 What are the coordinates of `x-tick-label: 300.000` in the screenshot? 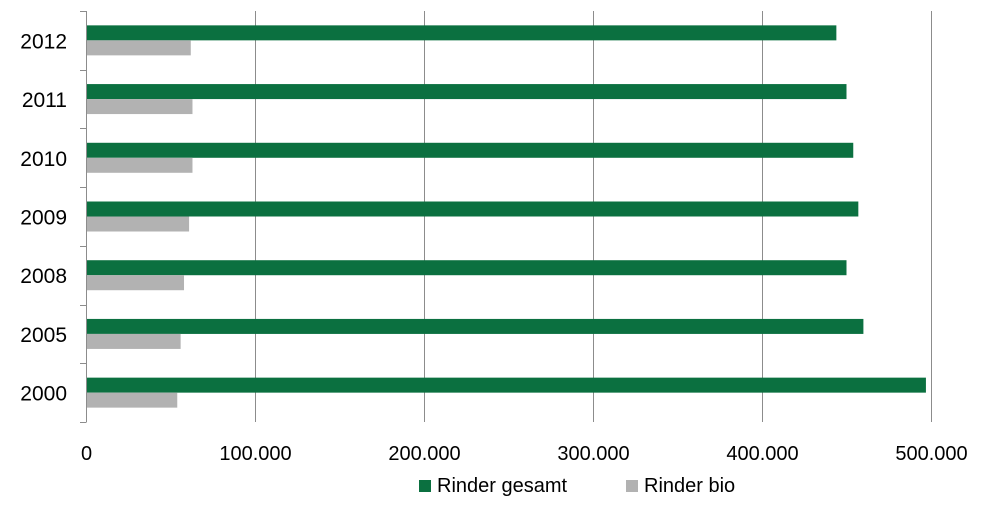 It's located at (593, 454).